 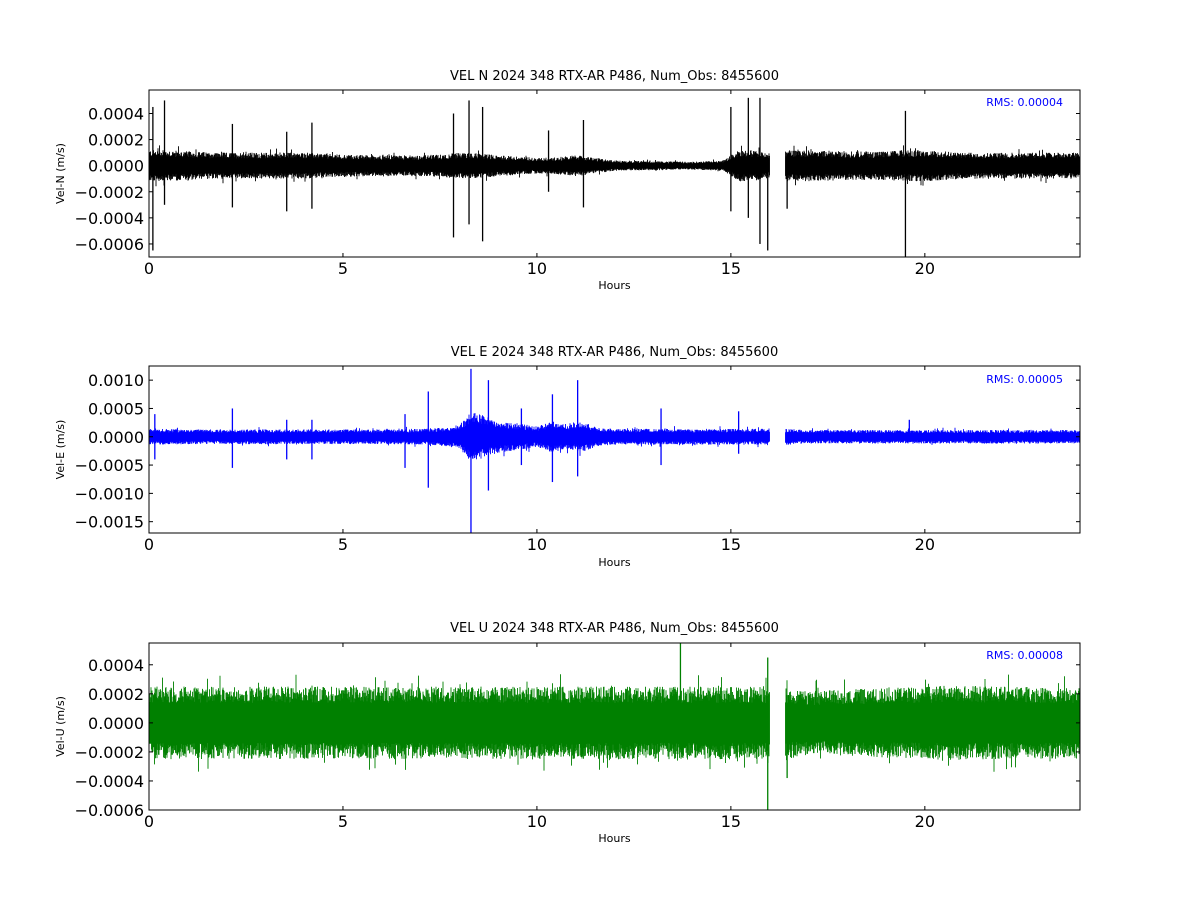 I want to click on y-tick-label: −0.0015, so click(x=109, y=522).